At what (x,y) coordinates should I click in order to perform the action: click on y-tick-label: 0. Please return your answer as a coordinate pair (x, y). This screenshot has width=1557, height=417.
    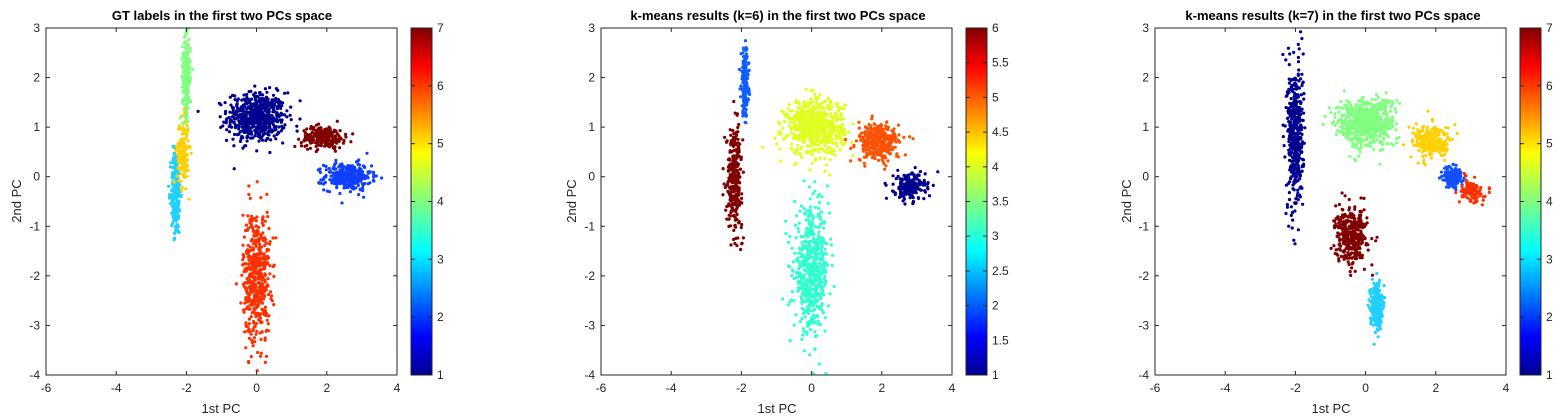
    Looking at the image, I should click on (36, 177).